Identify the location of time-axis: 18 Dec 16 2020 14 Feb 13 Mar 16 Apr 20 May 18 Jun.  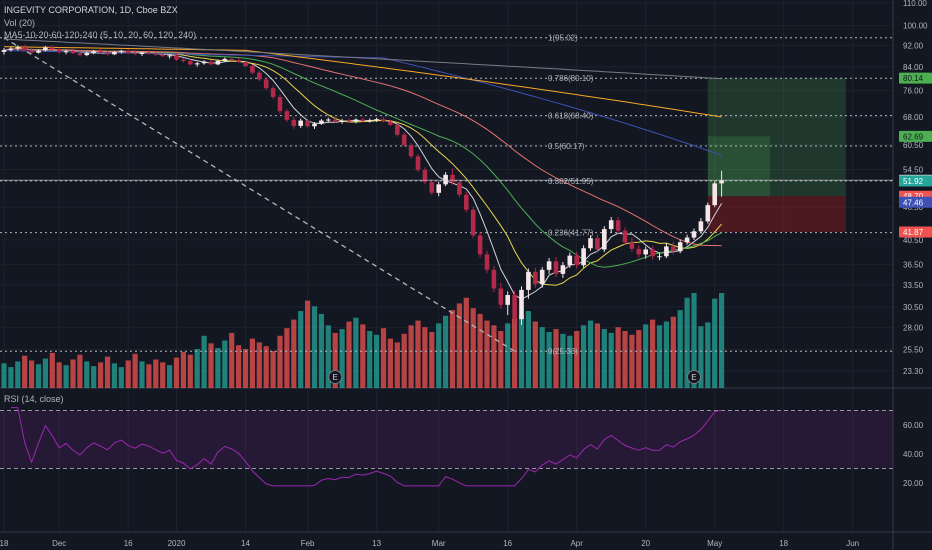
(429, 543).